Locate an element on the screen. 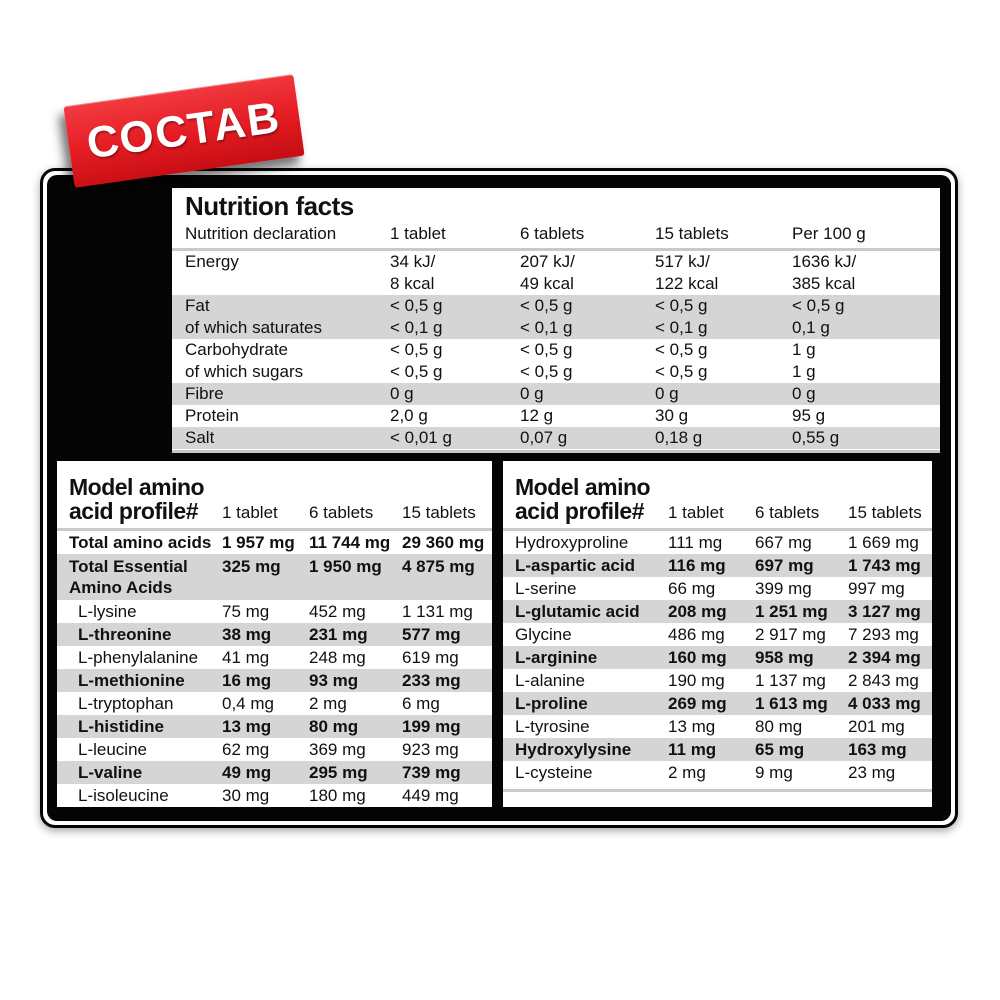  nutrient-value: 95 g is located at coordinates (809, 415).